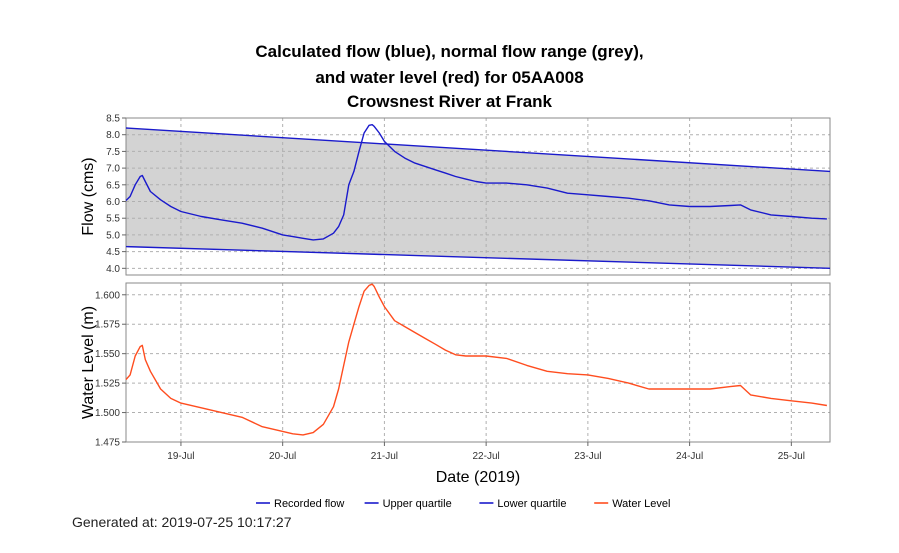 The image size is (899, 553). What do you see at coordinates (417, 504) in the screenshot?
I see `legend-item-label: Upper quartile` at bounding box center [417, 504].